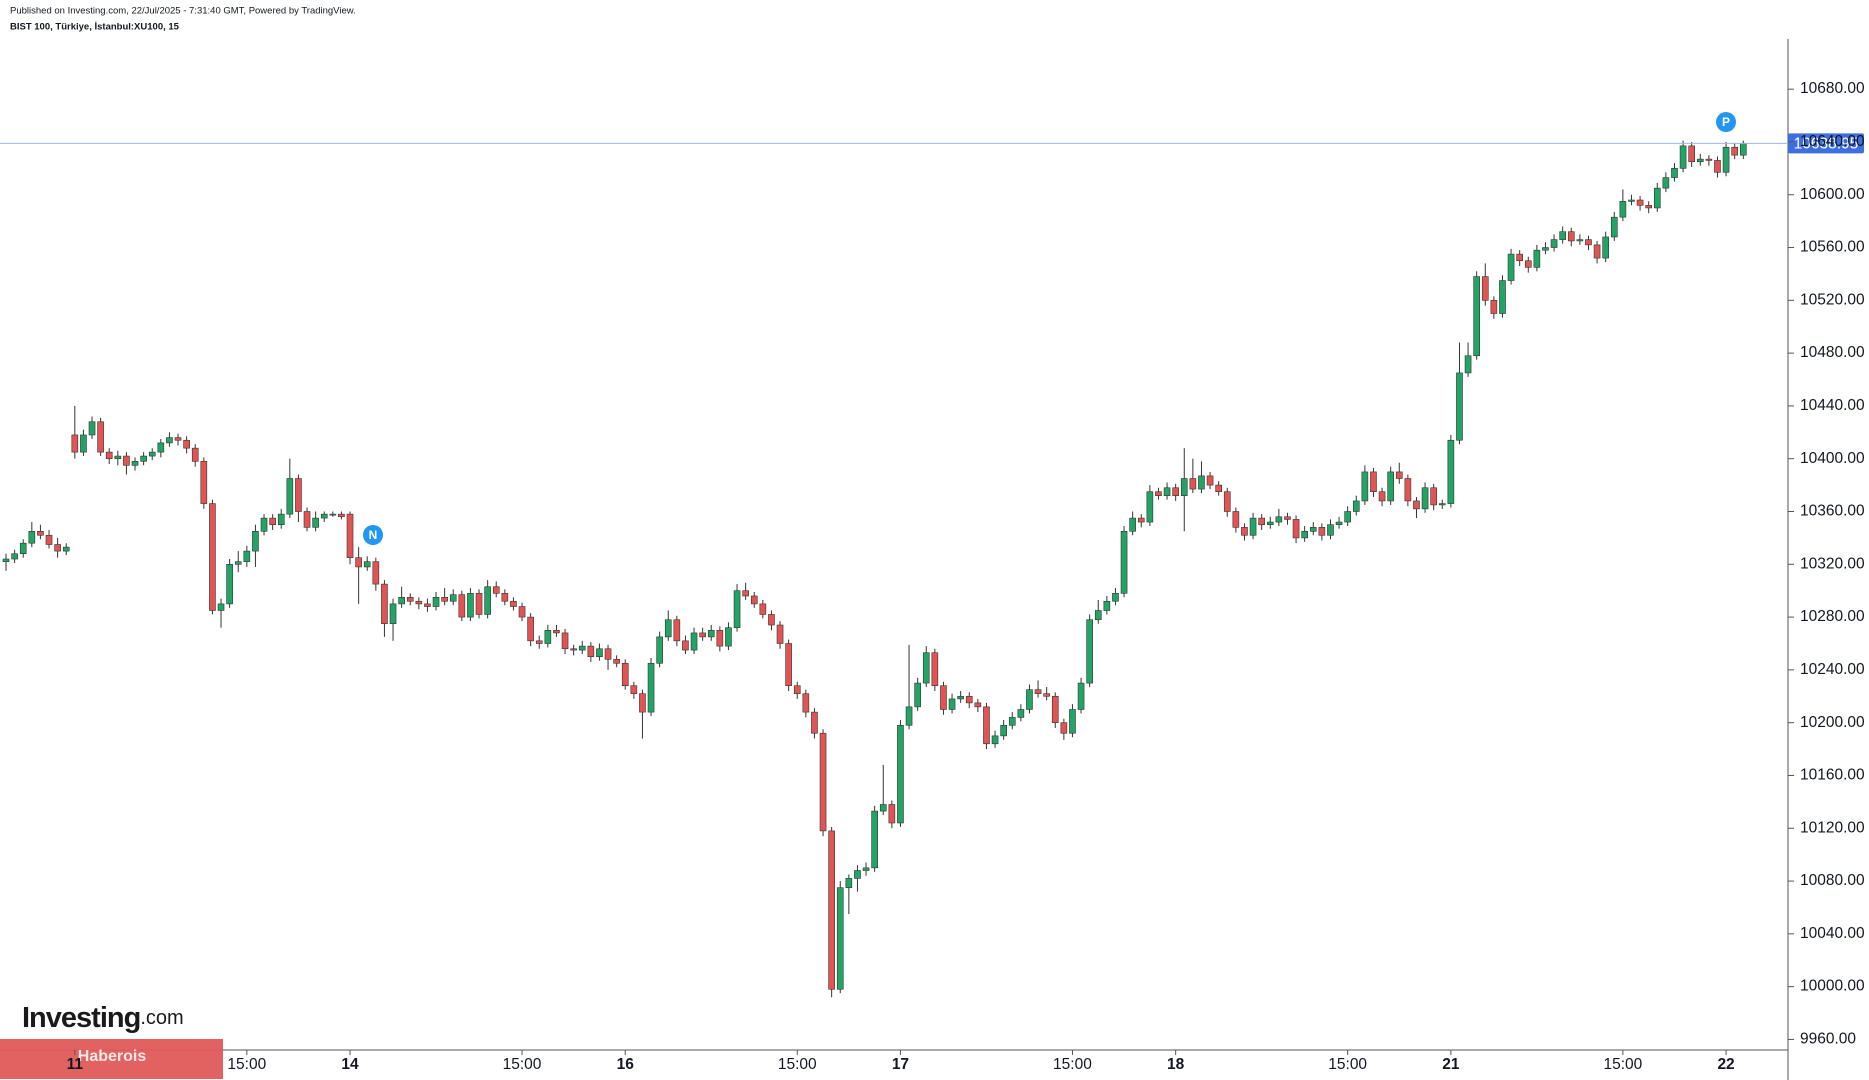 Image resolution: width=1869 pixels, height=1080 pixels. Describe the element at coordinates (626, 1064) in the screenshot. I see `x-tick-label: 16` at that location.